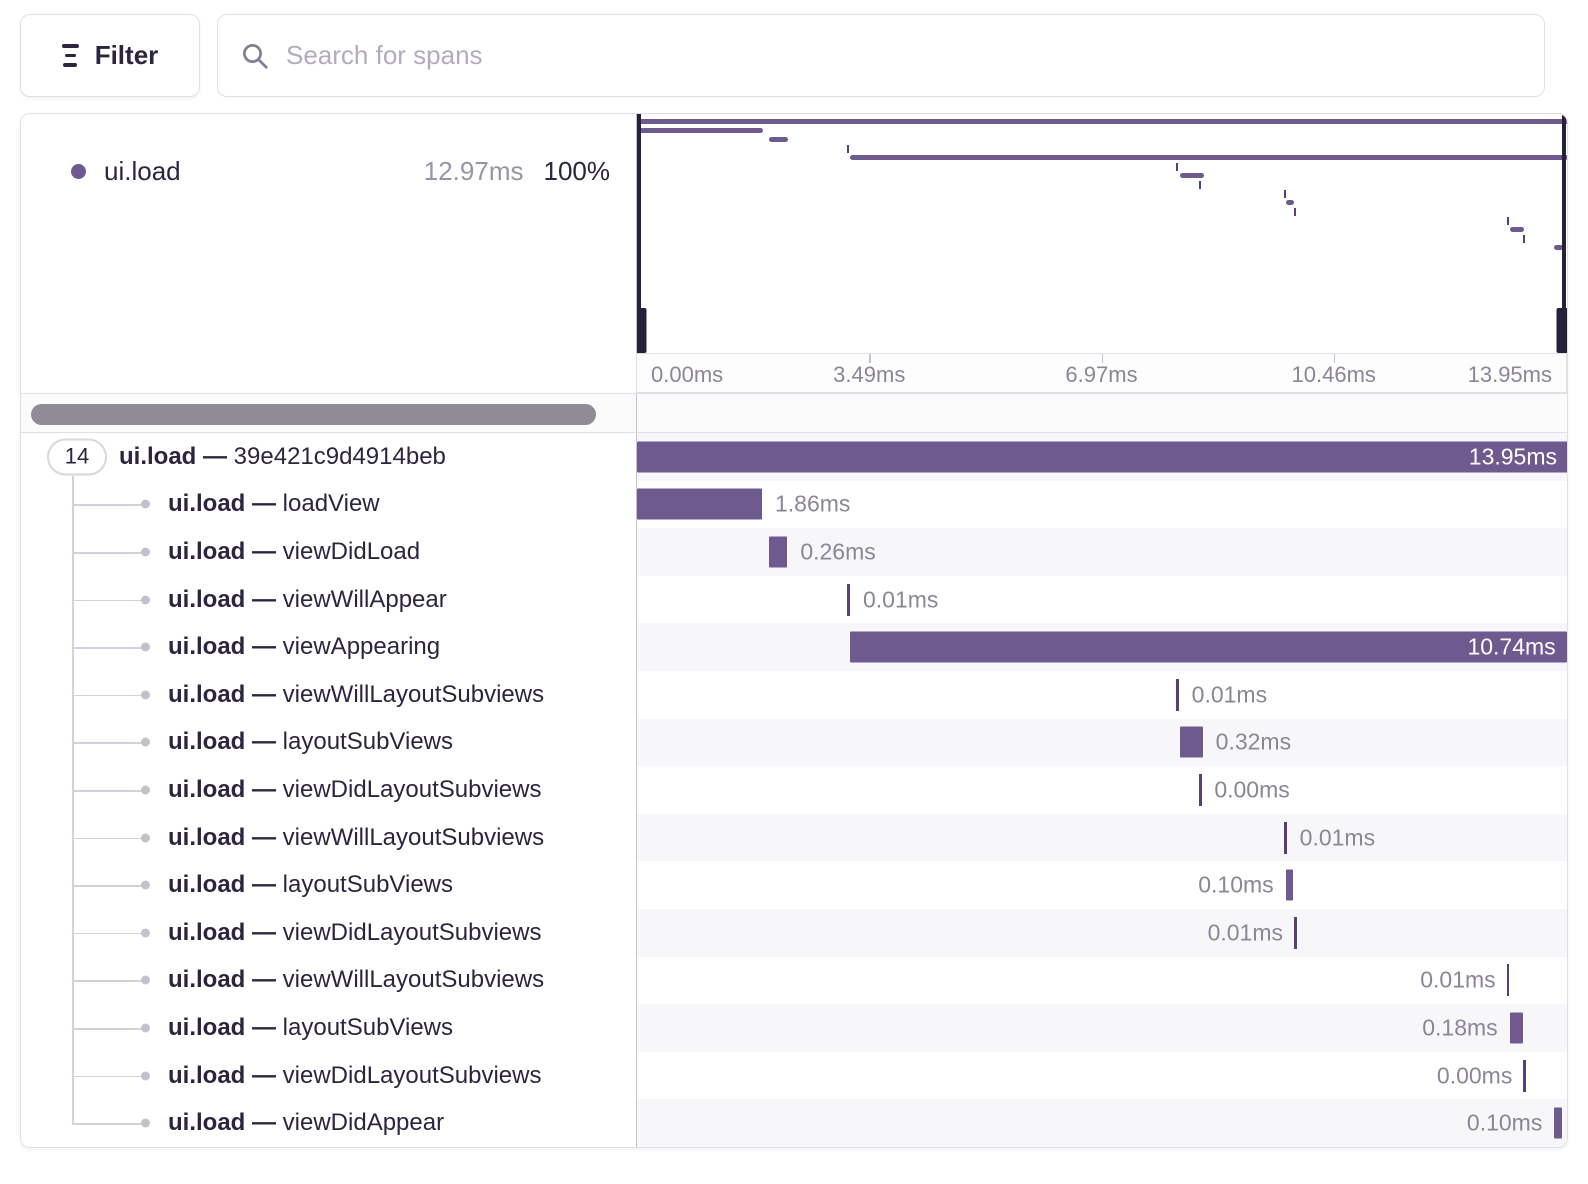 The width and height of the screenshot is (1588, 1184). I want to click on span-row: ui.load — layoutSubViews 0.18ms, so click(794, 1028).